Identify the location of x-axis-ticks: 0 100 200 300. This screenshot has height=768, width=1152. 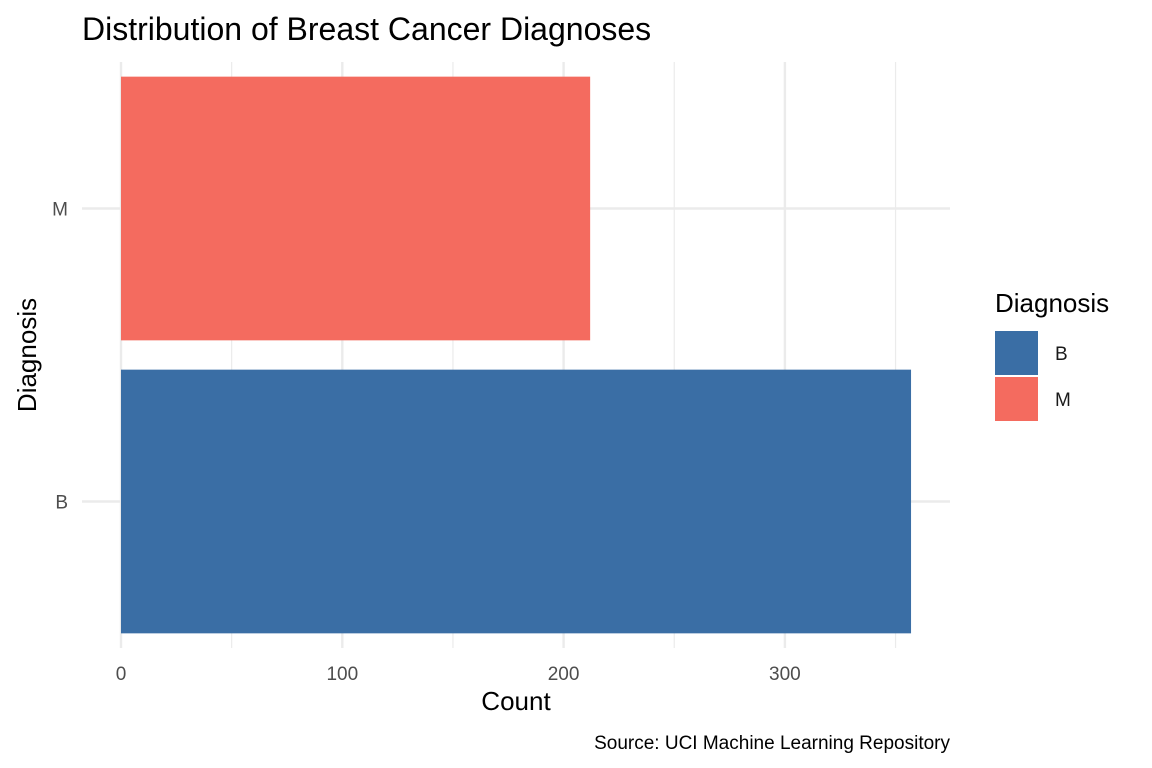
(458, 674).